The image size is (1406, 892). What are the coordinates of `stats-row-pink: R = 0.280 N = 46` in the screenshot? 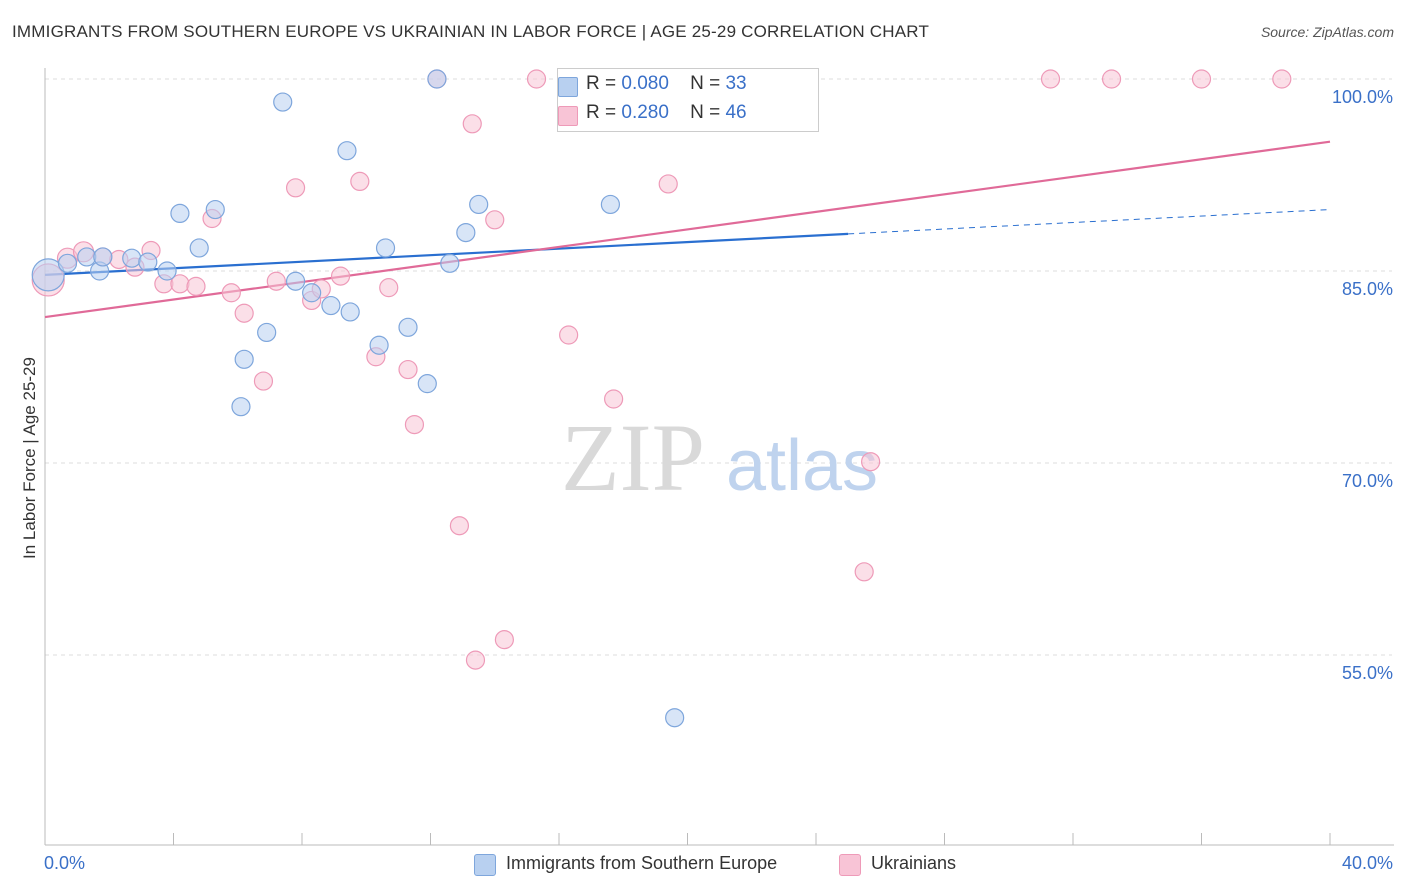 It's located at (652, 114).